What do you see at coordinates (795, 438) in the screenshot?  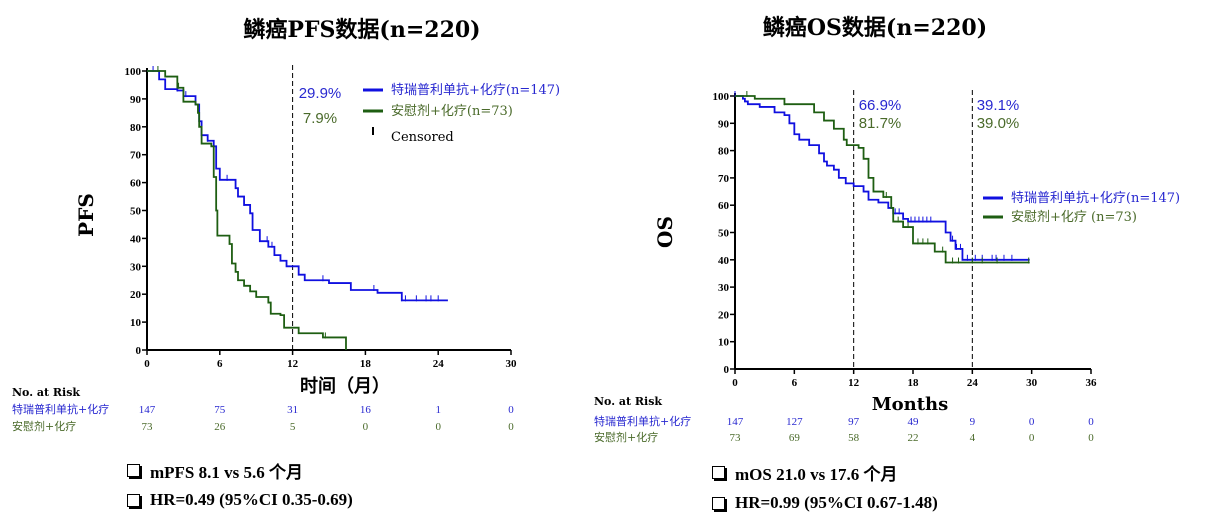 I see `risk-count: 69` at bounding box center [795, 438].